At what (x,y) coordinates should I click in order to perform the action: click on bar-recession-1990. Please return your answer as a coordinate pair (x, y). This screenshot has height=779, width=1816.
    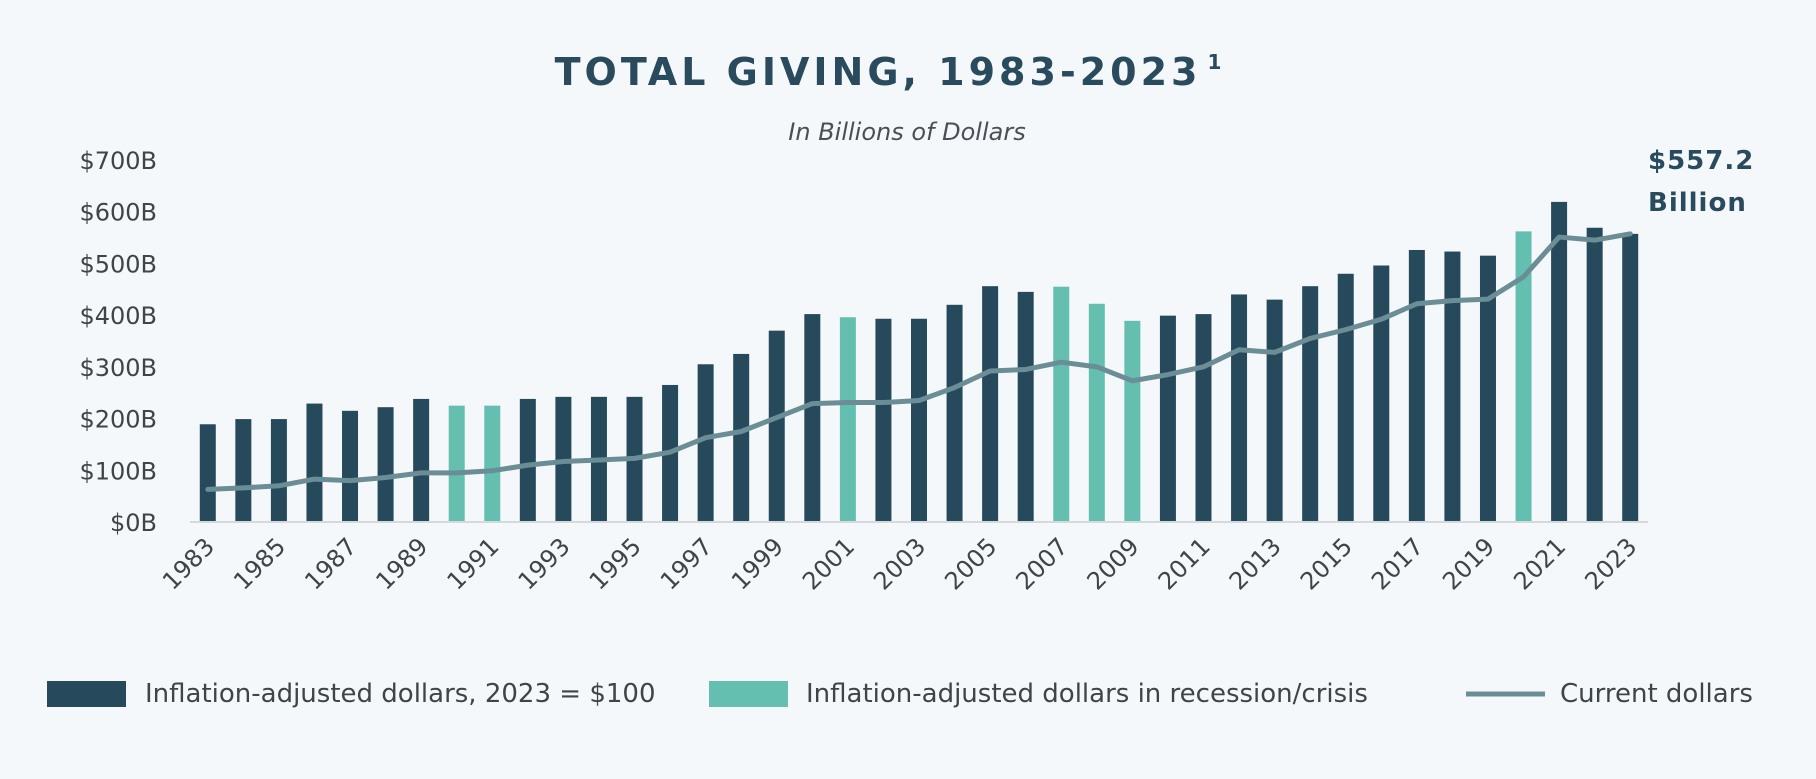
    Looking at the image, I should click on (456, 463).